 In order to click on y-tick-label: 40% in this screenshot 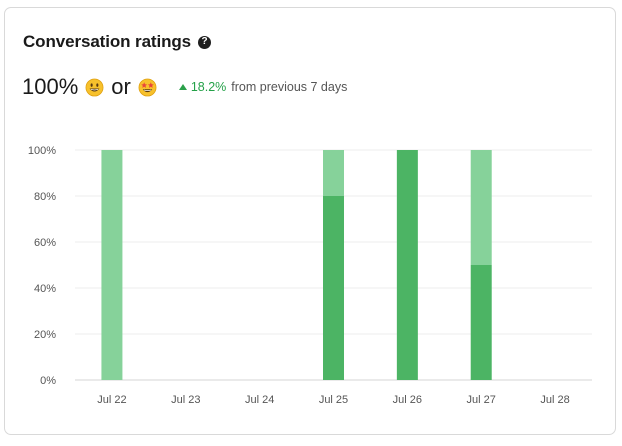, I will do `click(45, 289)`.